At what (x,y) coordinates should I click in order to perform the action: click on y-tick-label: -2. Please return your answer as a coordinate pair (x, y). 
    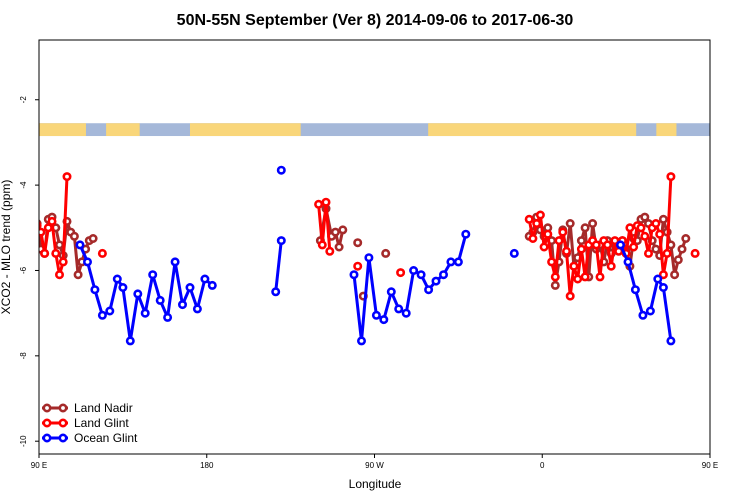
    Looking at the image, I should click on (23, 100).